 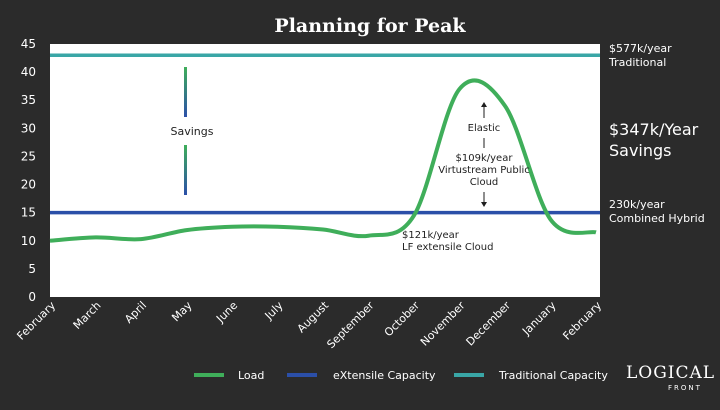 I want to click on x-tick-label: January, so click(x=539, y=319).